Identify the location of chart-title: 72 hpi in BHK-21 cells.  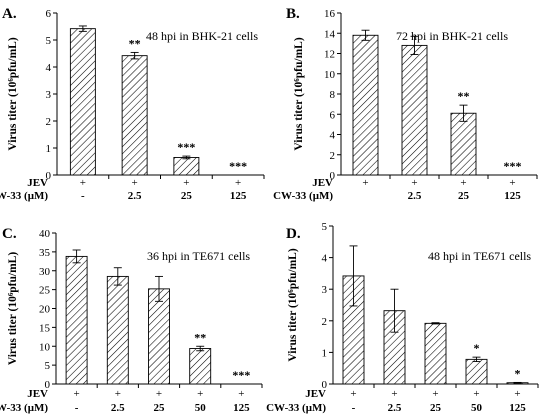
(452, 36).